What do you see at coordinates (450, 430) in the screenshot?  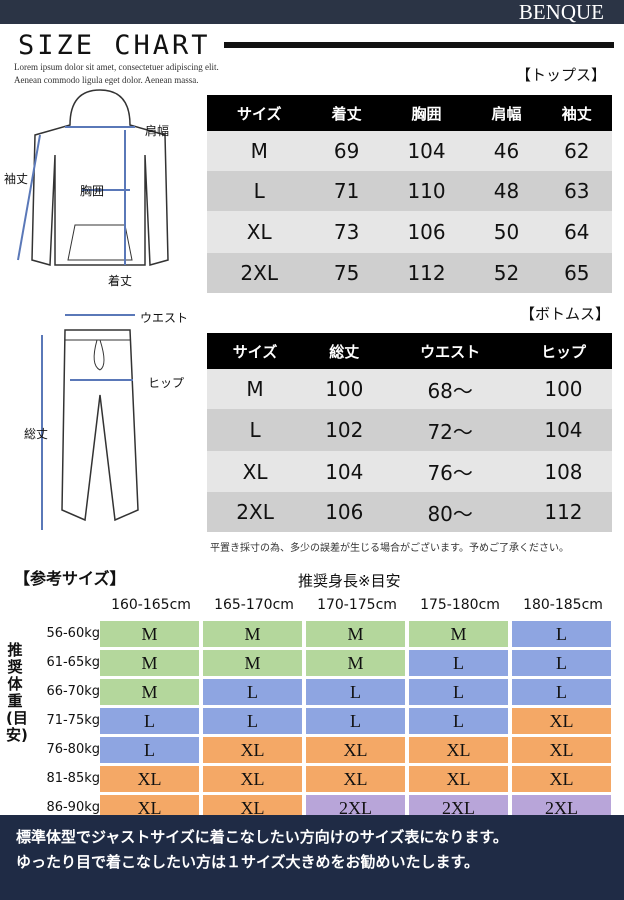 I see `table-cell: 72～` at bounding box center [450, 430].